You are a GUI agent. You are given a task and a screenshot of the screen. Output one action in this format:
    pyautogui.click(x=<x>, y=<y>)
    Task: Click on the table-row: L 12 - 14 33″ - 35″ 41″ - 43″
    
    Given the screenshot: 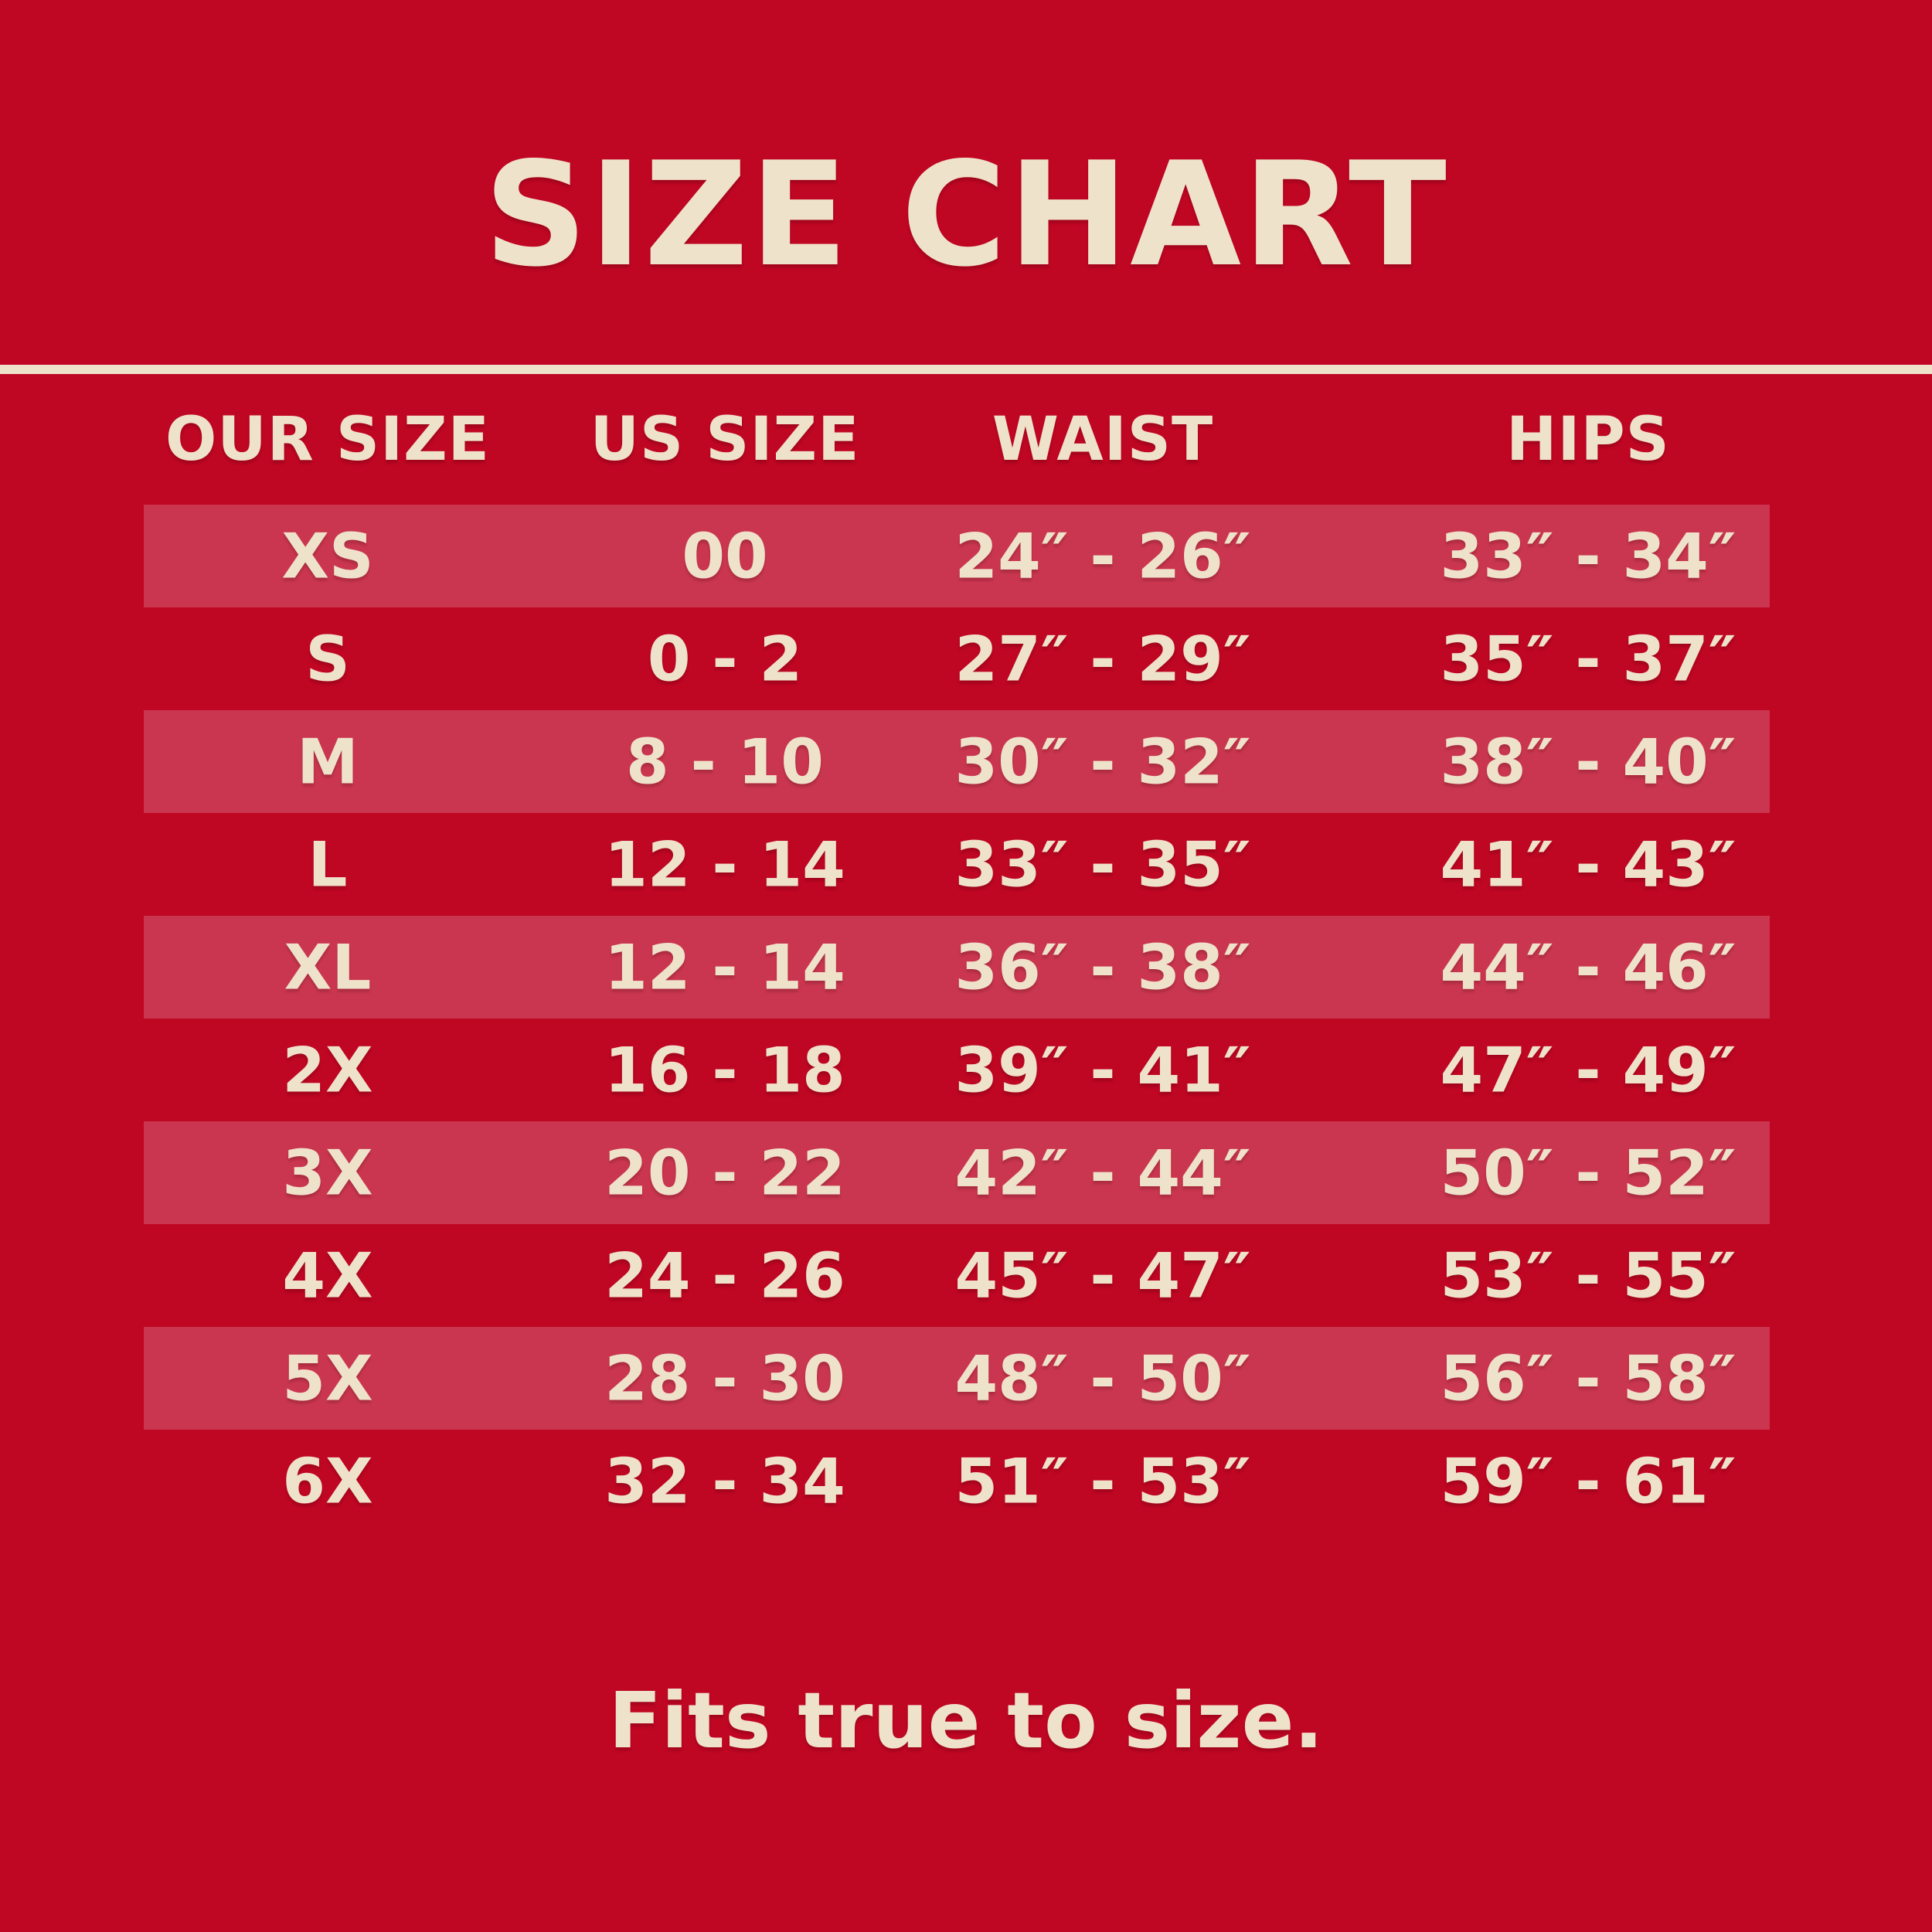 What is the action you would take?
    pyautogui.click(x=957, y=864)
    